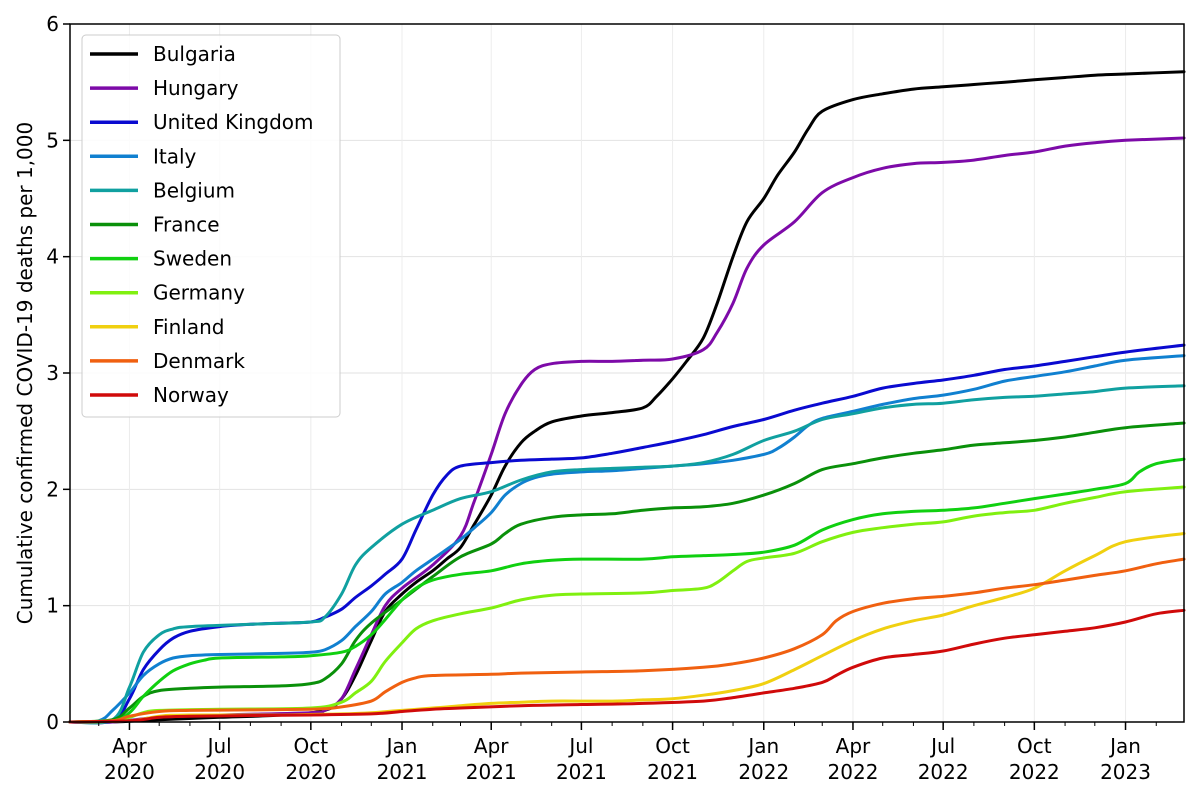  Describe the element at coordinates (194, 190) in the screenshot. I see `legend-label-belgium: Belgium` at that location.